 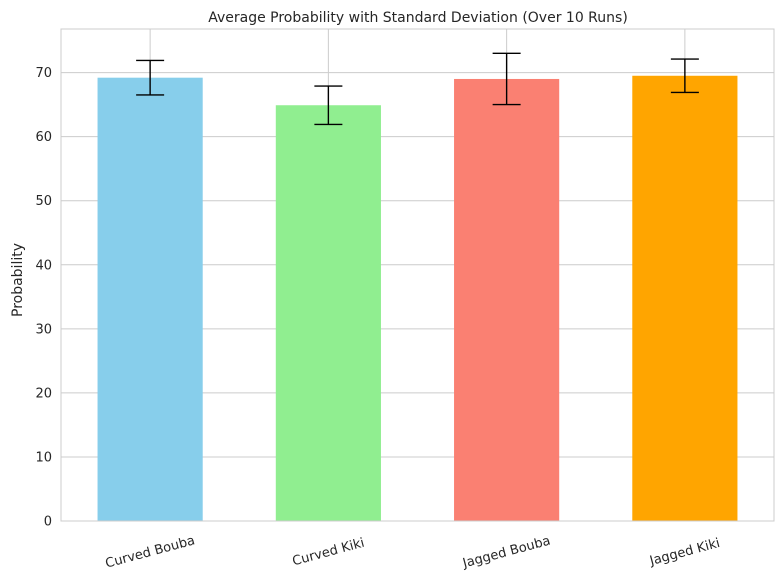 I want to click on x-tick-label: Jagged Bouba, so click(x=506, y=553).